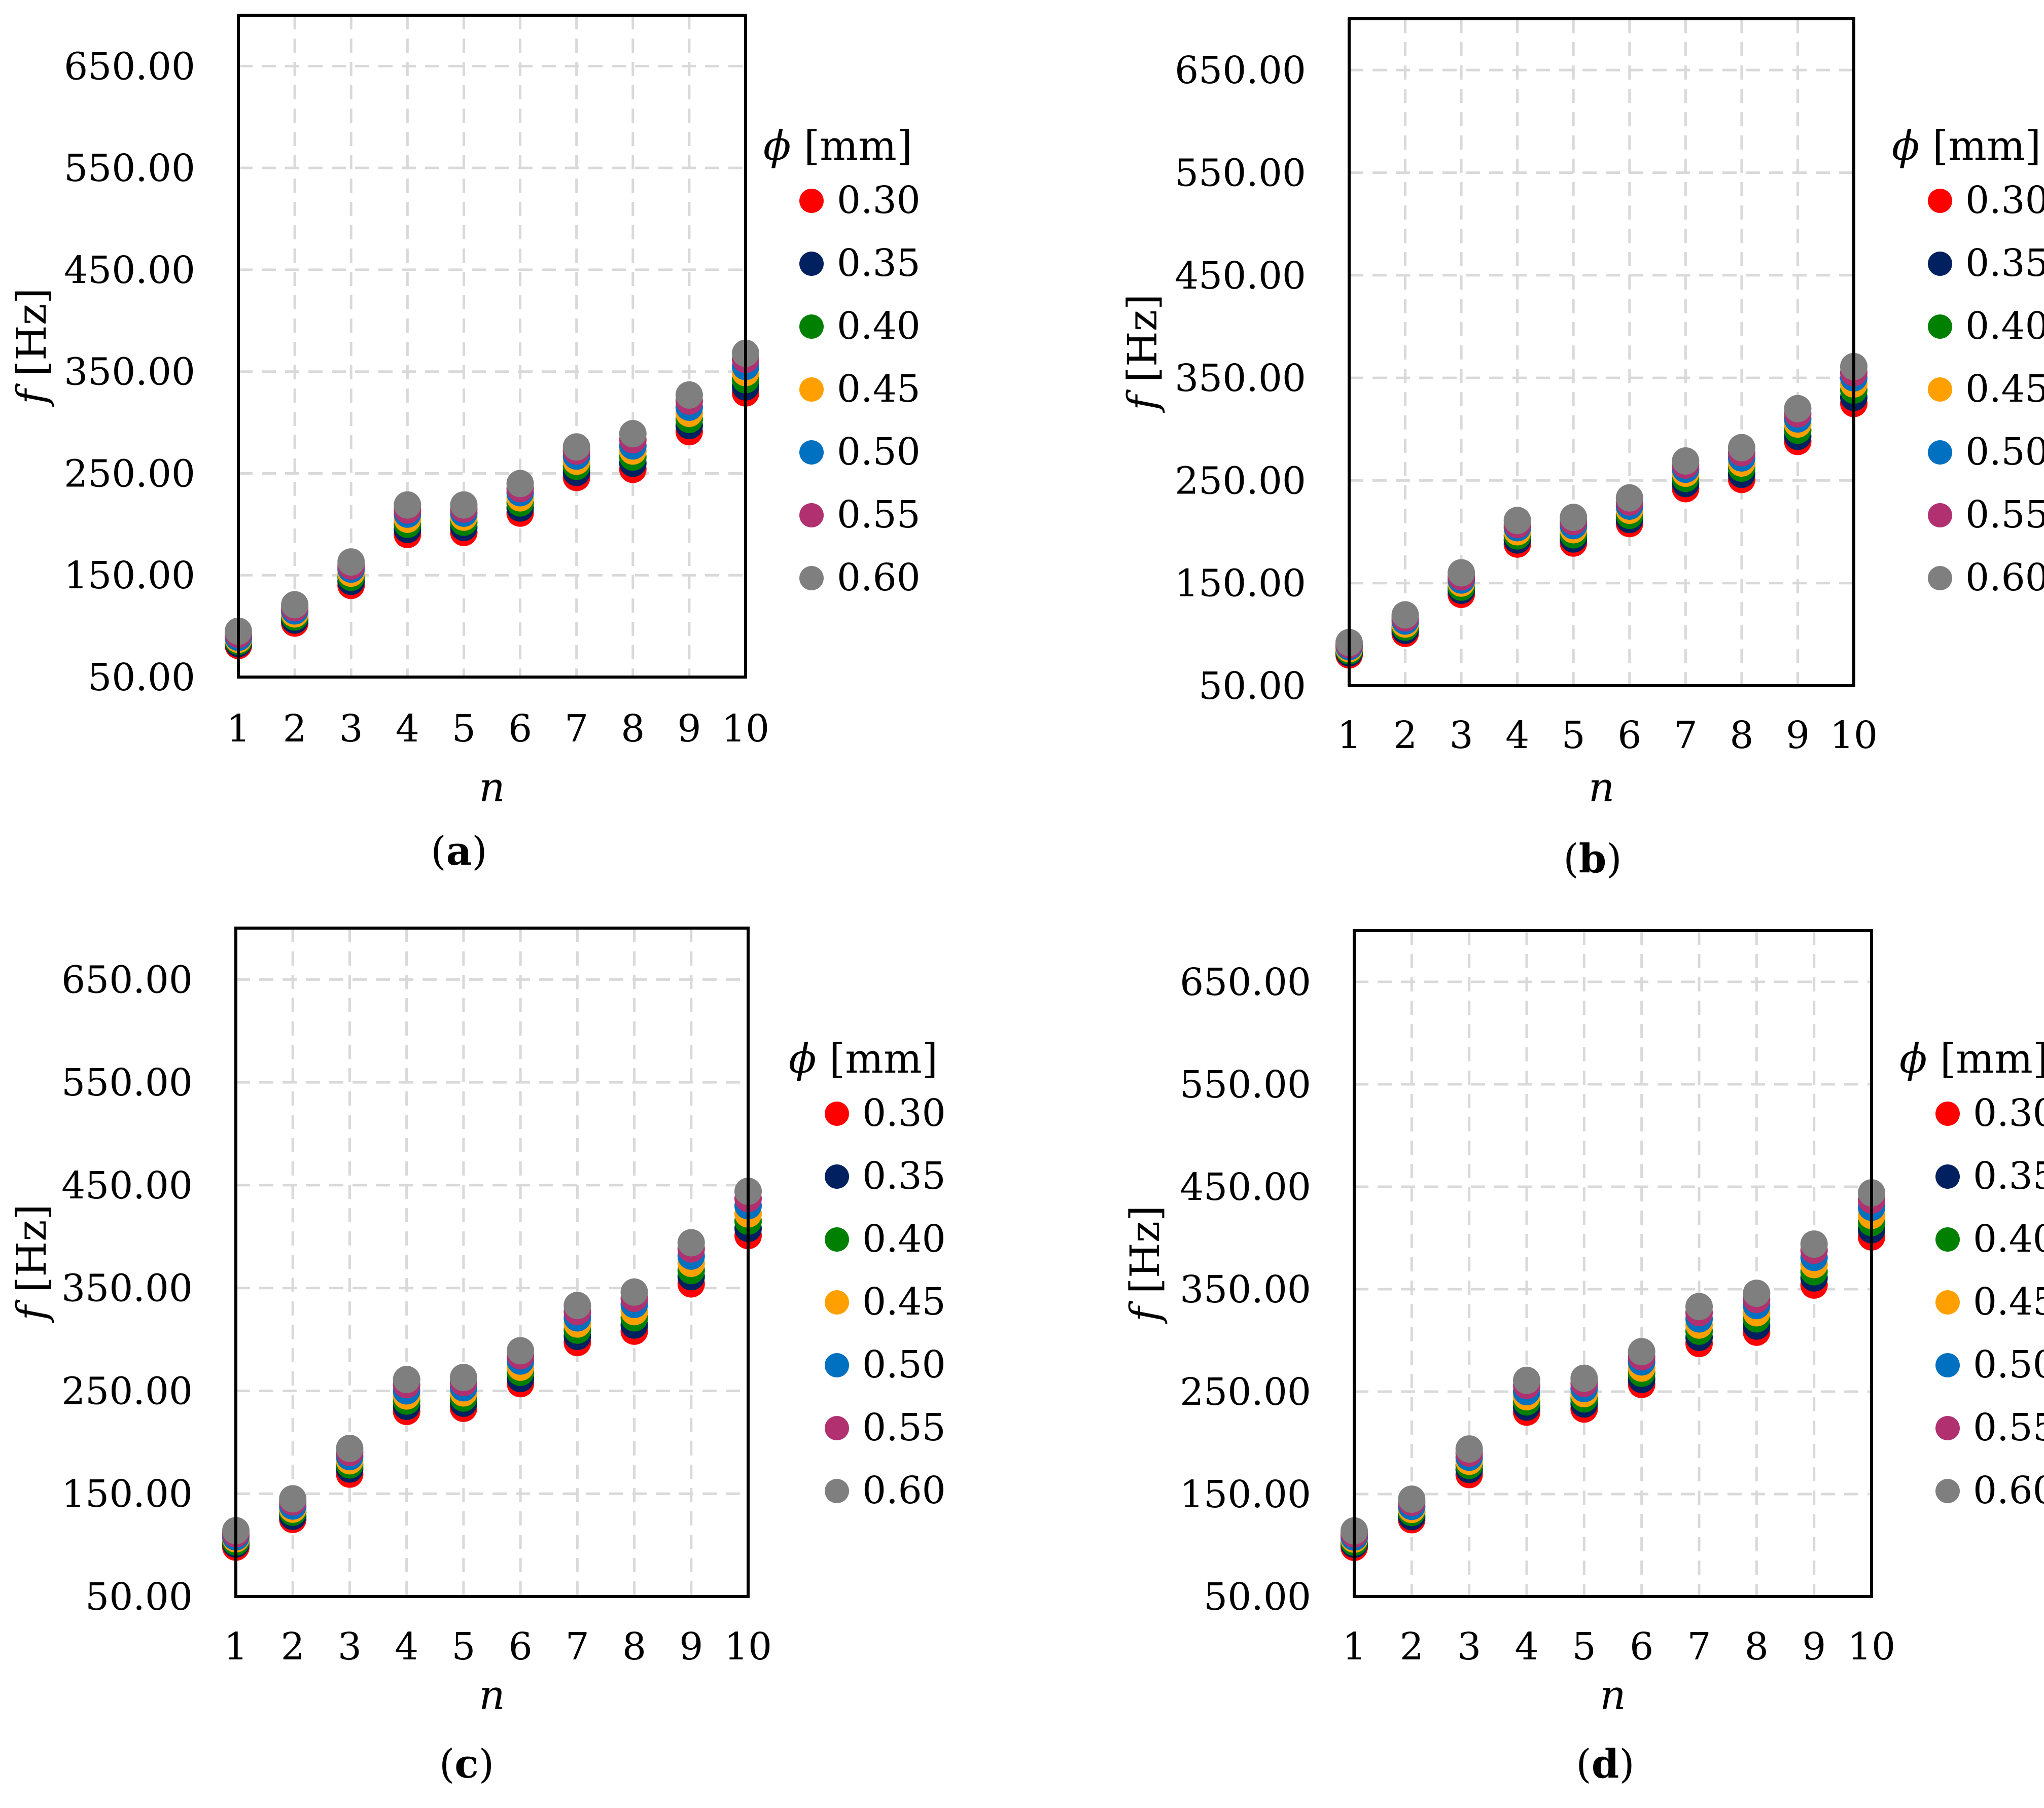  What do you see at coordinates (879, 577) in the screenshot?
I see `legend-entry-label: 0.60` at bounding box center [879, 577].